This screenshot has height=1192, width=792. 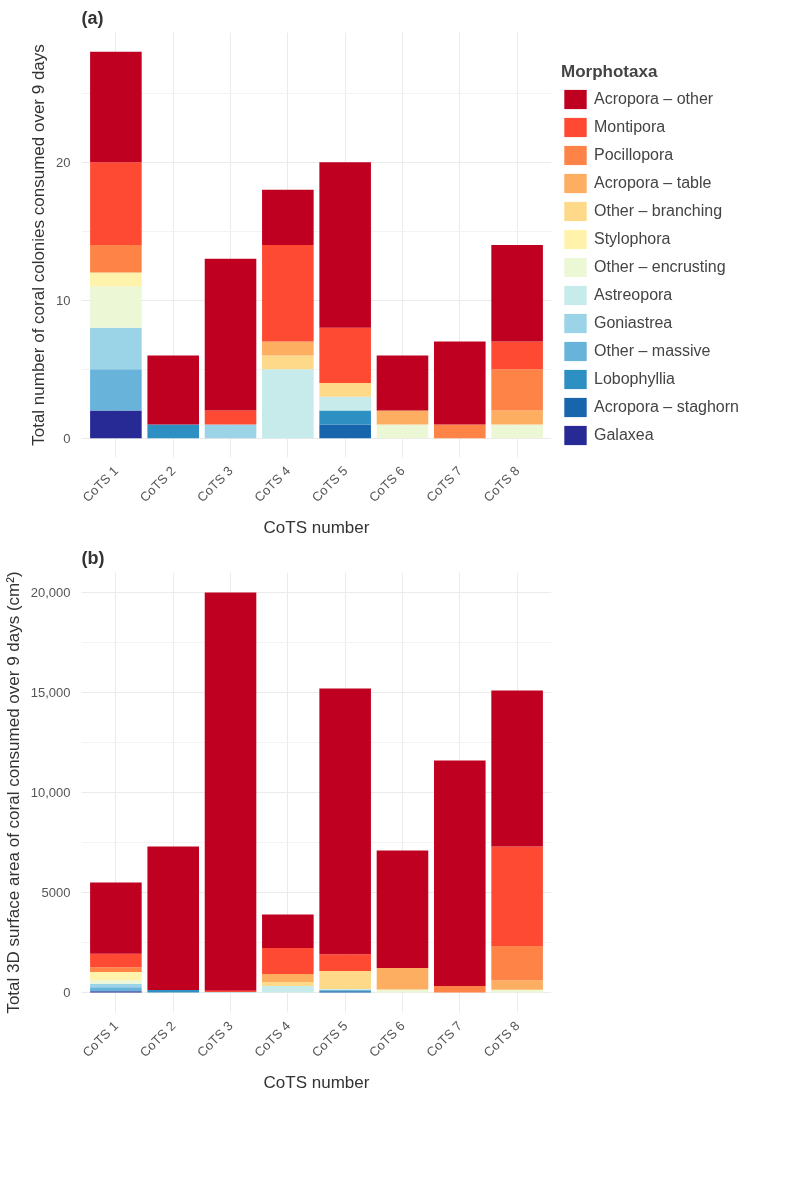 What do you see at coordinates (610, 72) in the screenshot?
I see `legend-title: Morphotaxa` at bounding box center [610, 72].